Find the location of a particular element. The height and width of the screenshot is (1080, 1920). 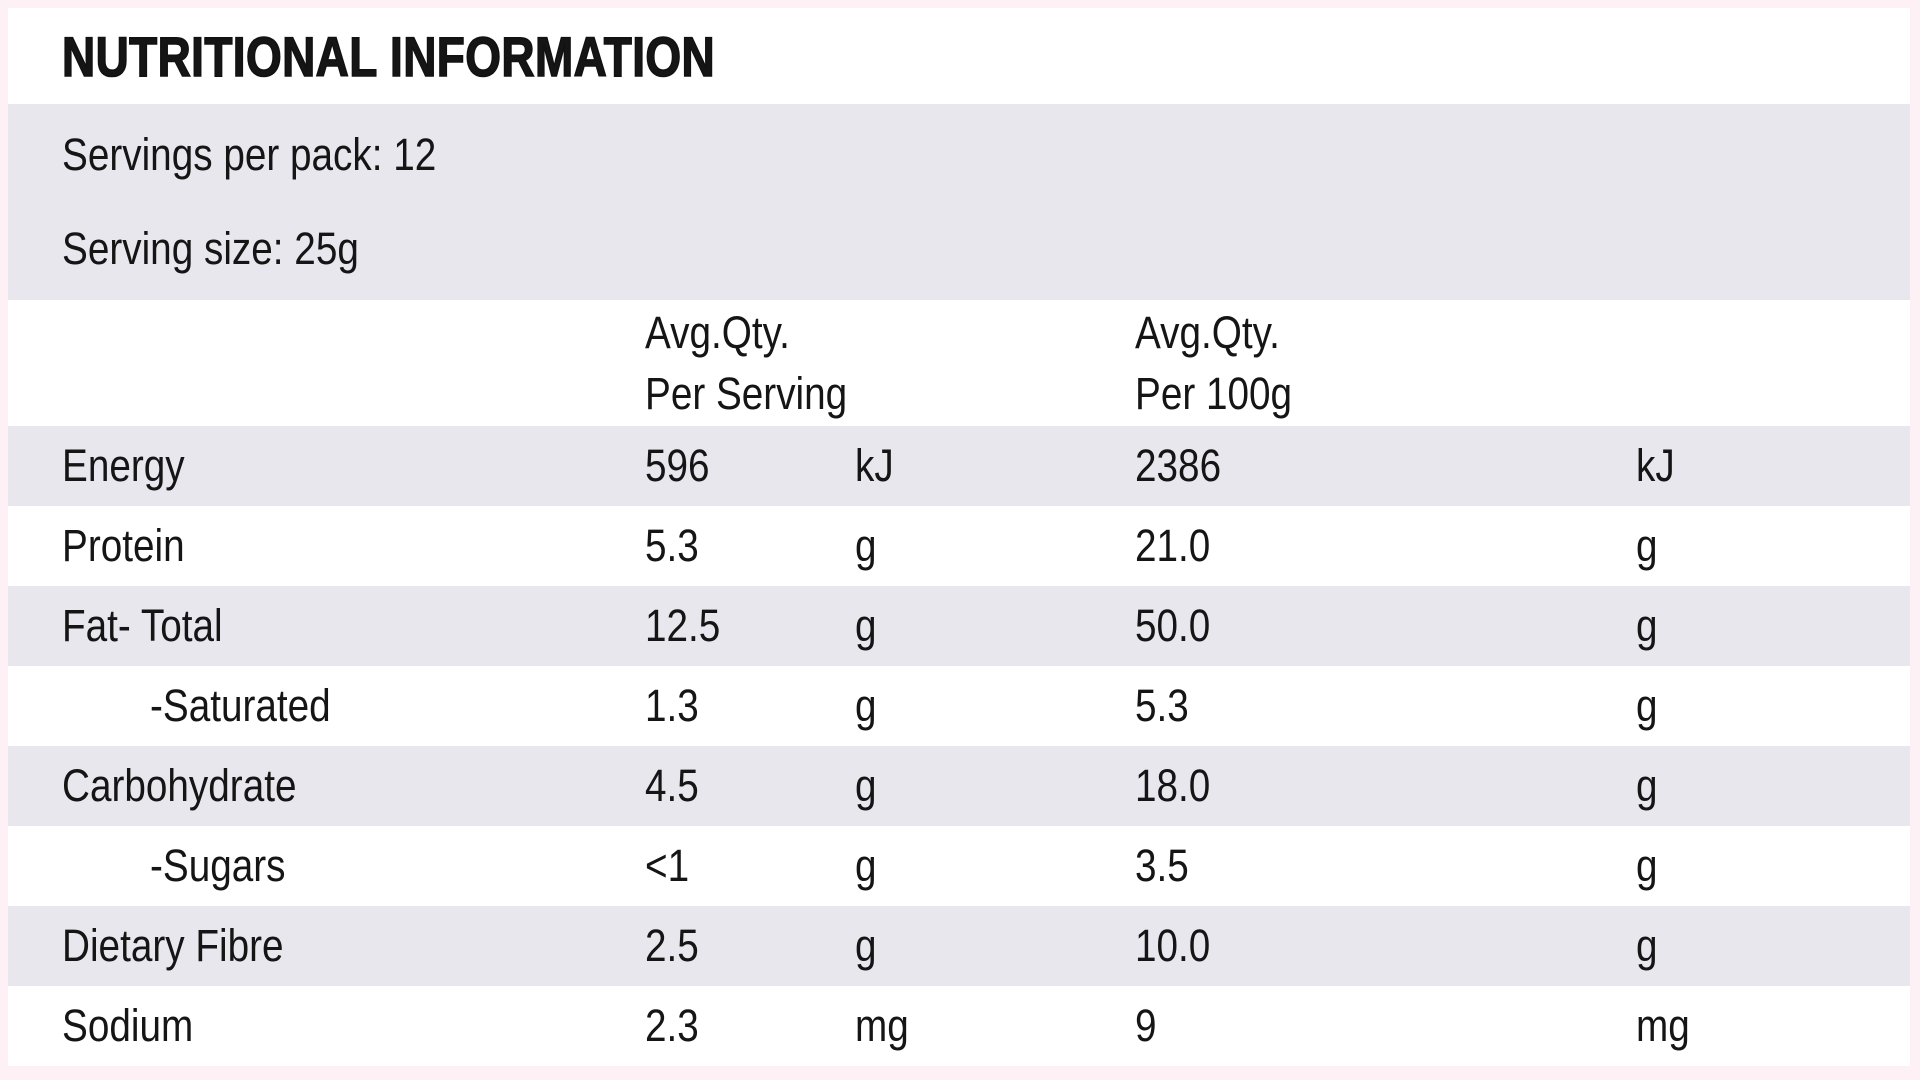

per-100g-unit: mg is located at coordinates (1663, 1025).